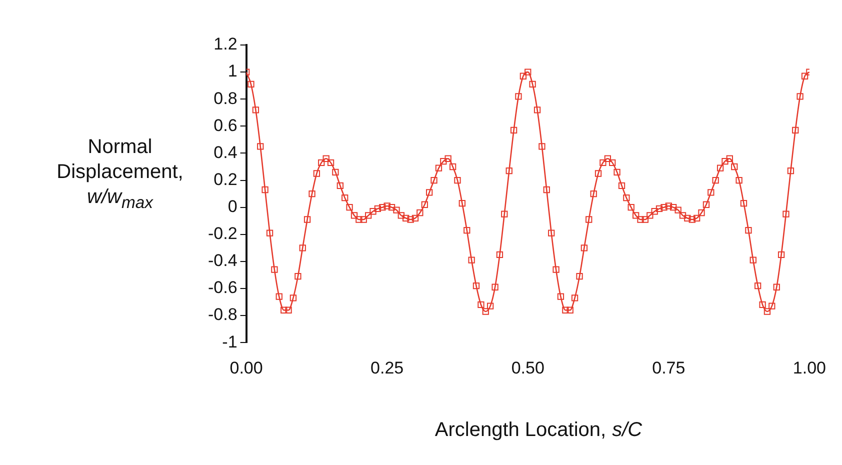  I want to click on y-axis-title: Normal Displacement, w/w$_{max}$, so click(120, 174).